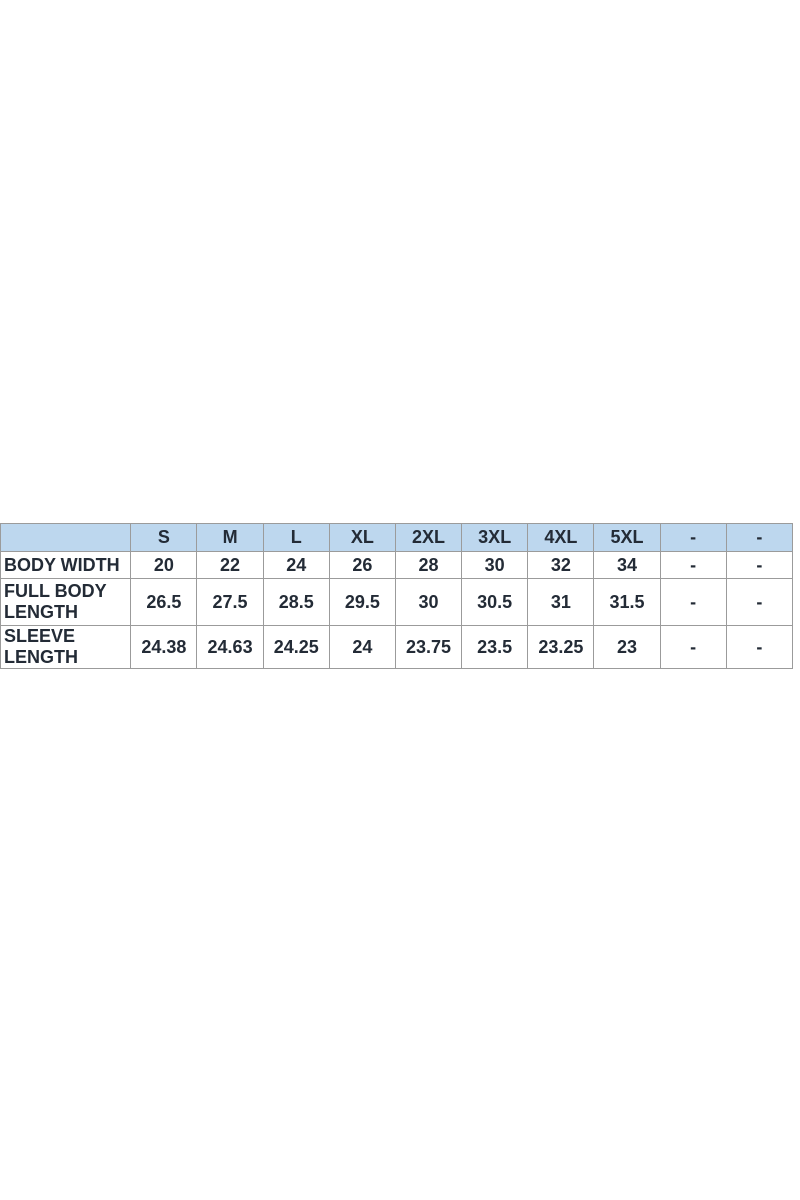  Describe the element at coordinates (495, 602) in the screenshot. I see `value-cell: 30.5` at that location.